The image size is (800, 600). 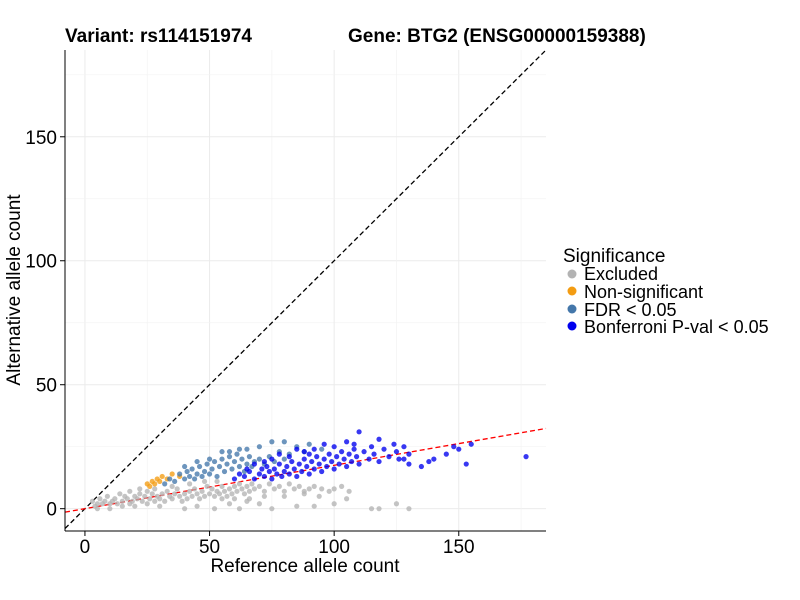 What do you see at coordinates (158, 36) in the screenshot?
I see `chart-title-variant: Variant: rs114151974` at bounding box center [158, 36].